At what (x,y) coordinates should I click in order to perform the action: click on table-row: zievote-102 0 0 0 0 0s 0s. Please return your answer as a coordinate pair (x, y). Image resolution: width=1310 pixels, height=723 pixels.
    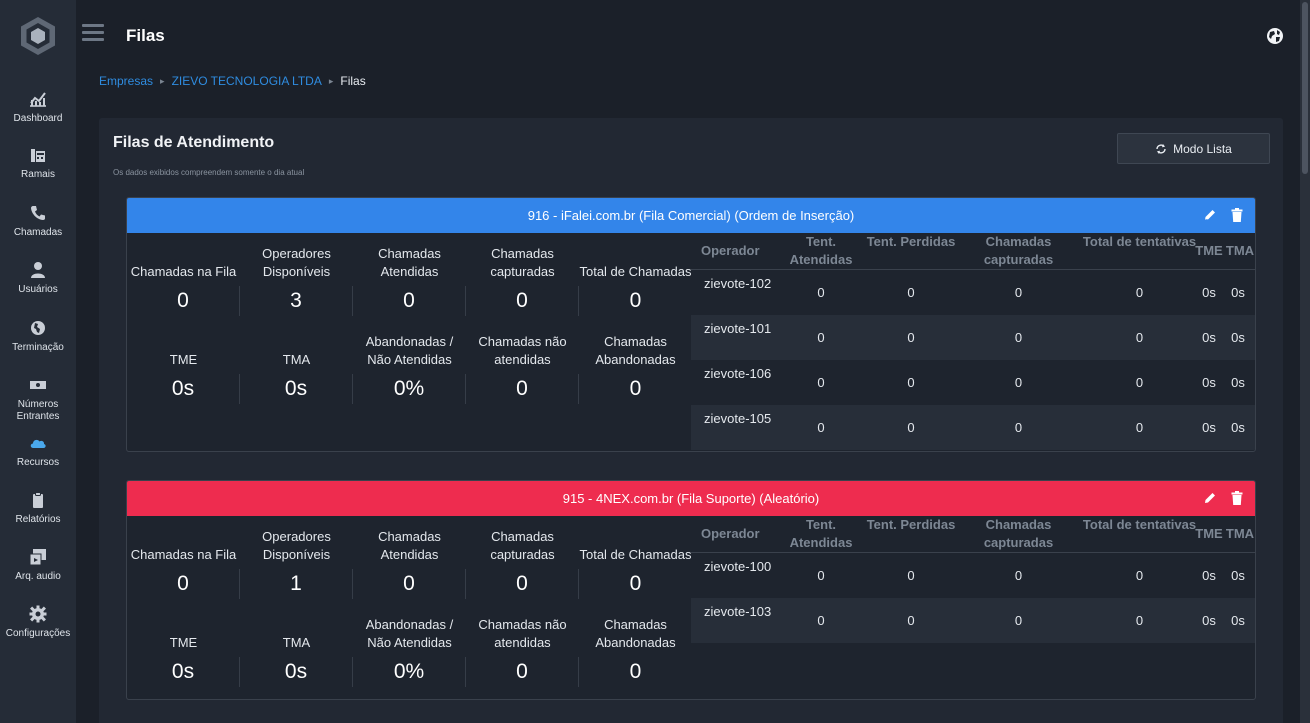
    Looking at the image, I should click on (973, 292).